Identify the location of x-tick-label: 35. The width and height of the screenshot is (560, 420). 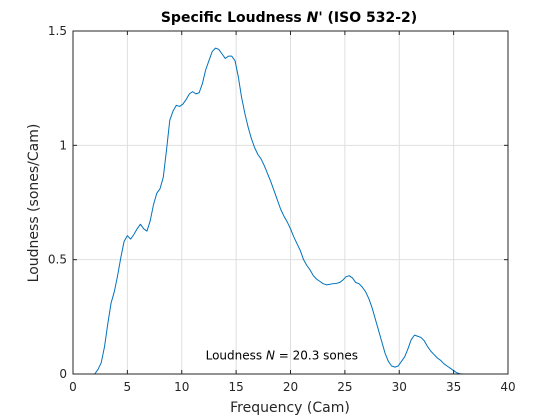
(453, 387).